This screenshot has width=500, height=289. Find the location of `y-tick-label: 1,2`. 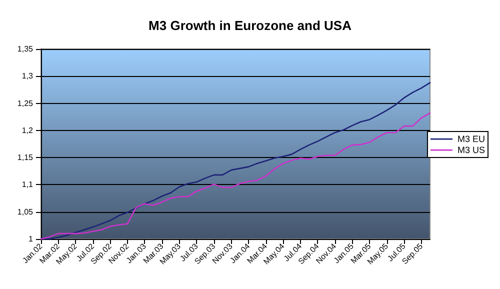

y-tick-label: 1,2 is located at coordinates (28, 130).